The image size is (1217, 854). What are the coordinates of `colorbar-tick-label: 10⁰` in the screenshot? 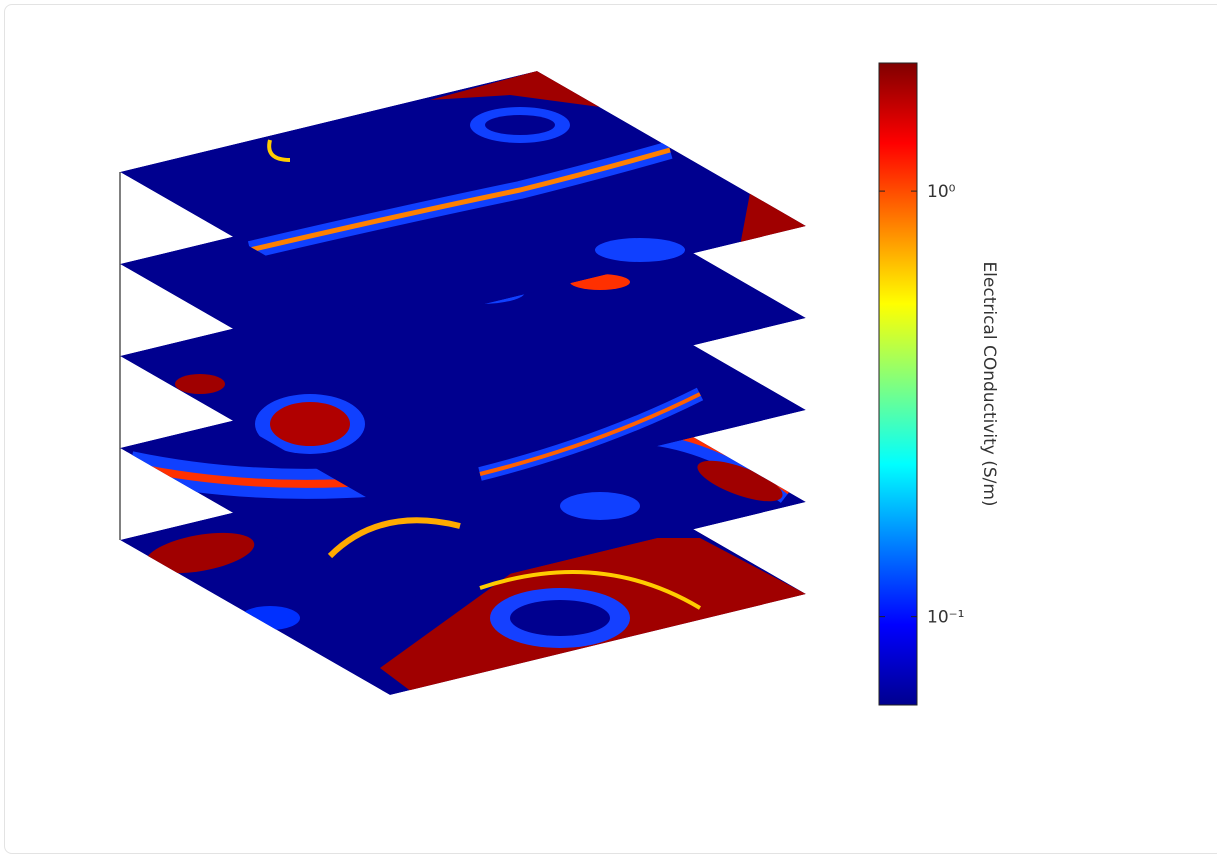 It's located at (941, 192).